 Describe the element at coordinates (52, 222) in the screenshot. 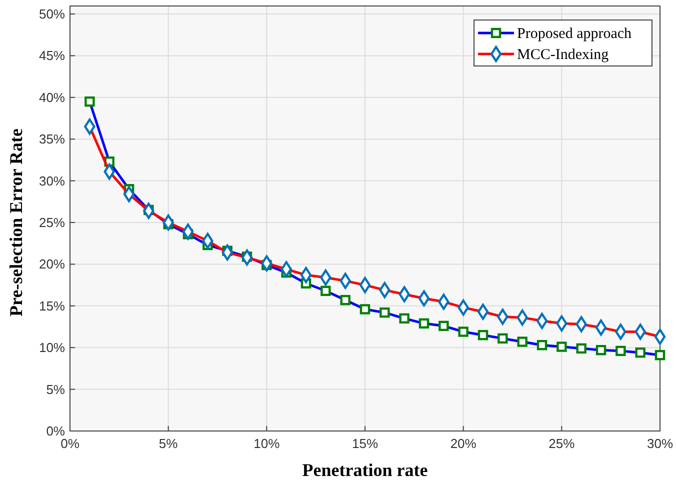

I see `y-tick-label: 25%` at that location.